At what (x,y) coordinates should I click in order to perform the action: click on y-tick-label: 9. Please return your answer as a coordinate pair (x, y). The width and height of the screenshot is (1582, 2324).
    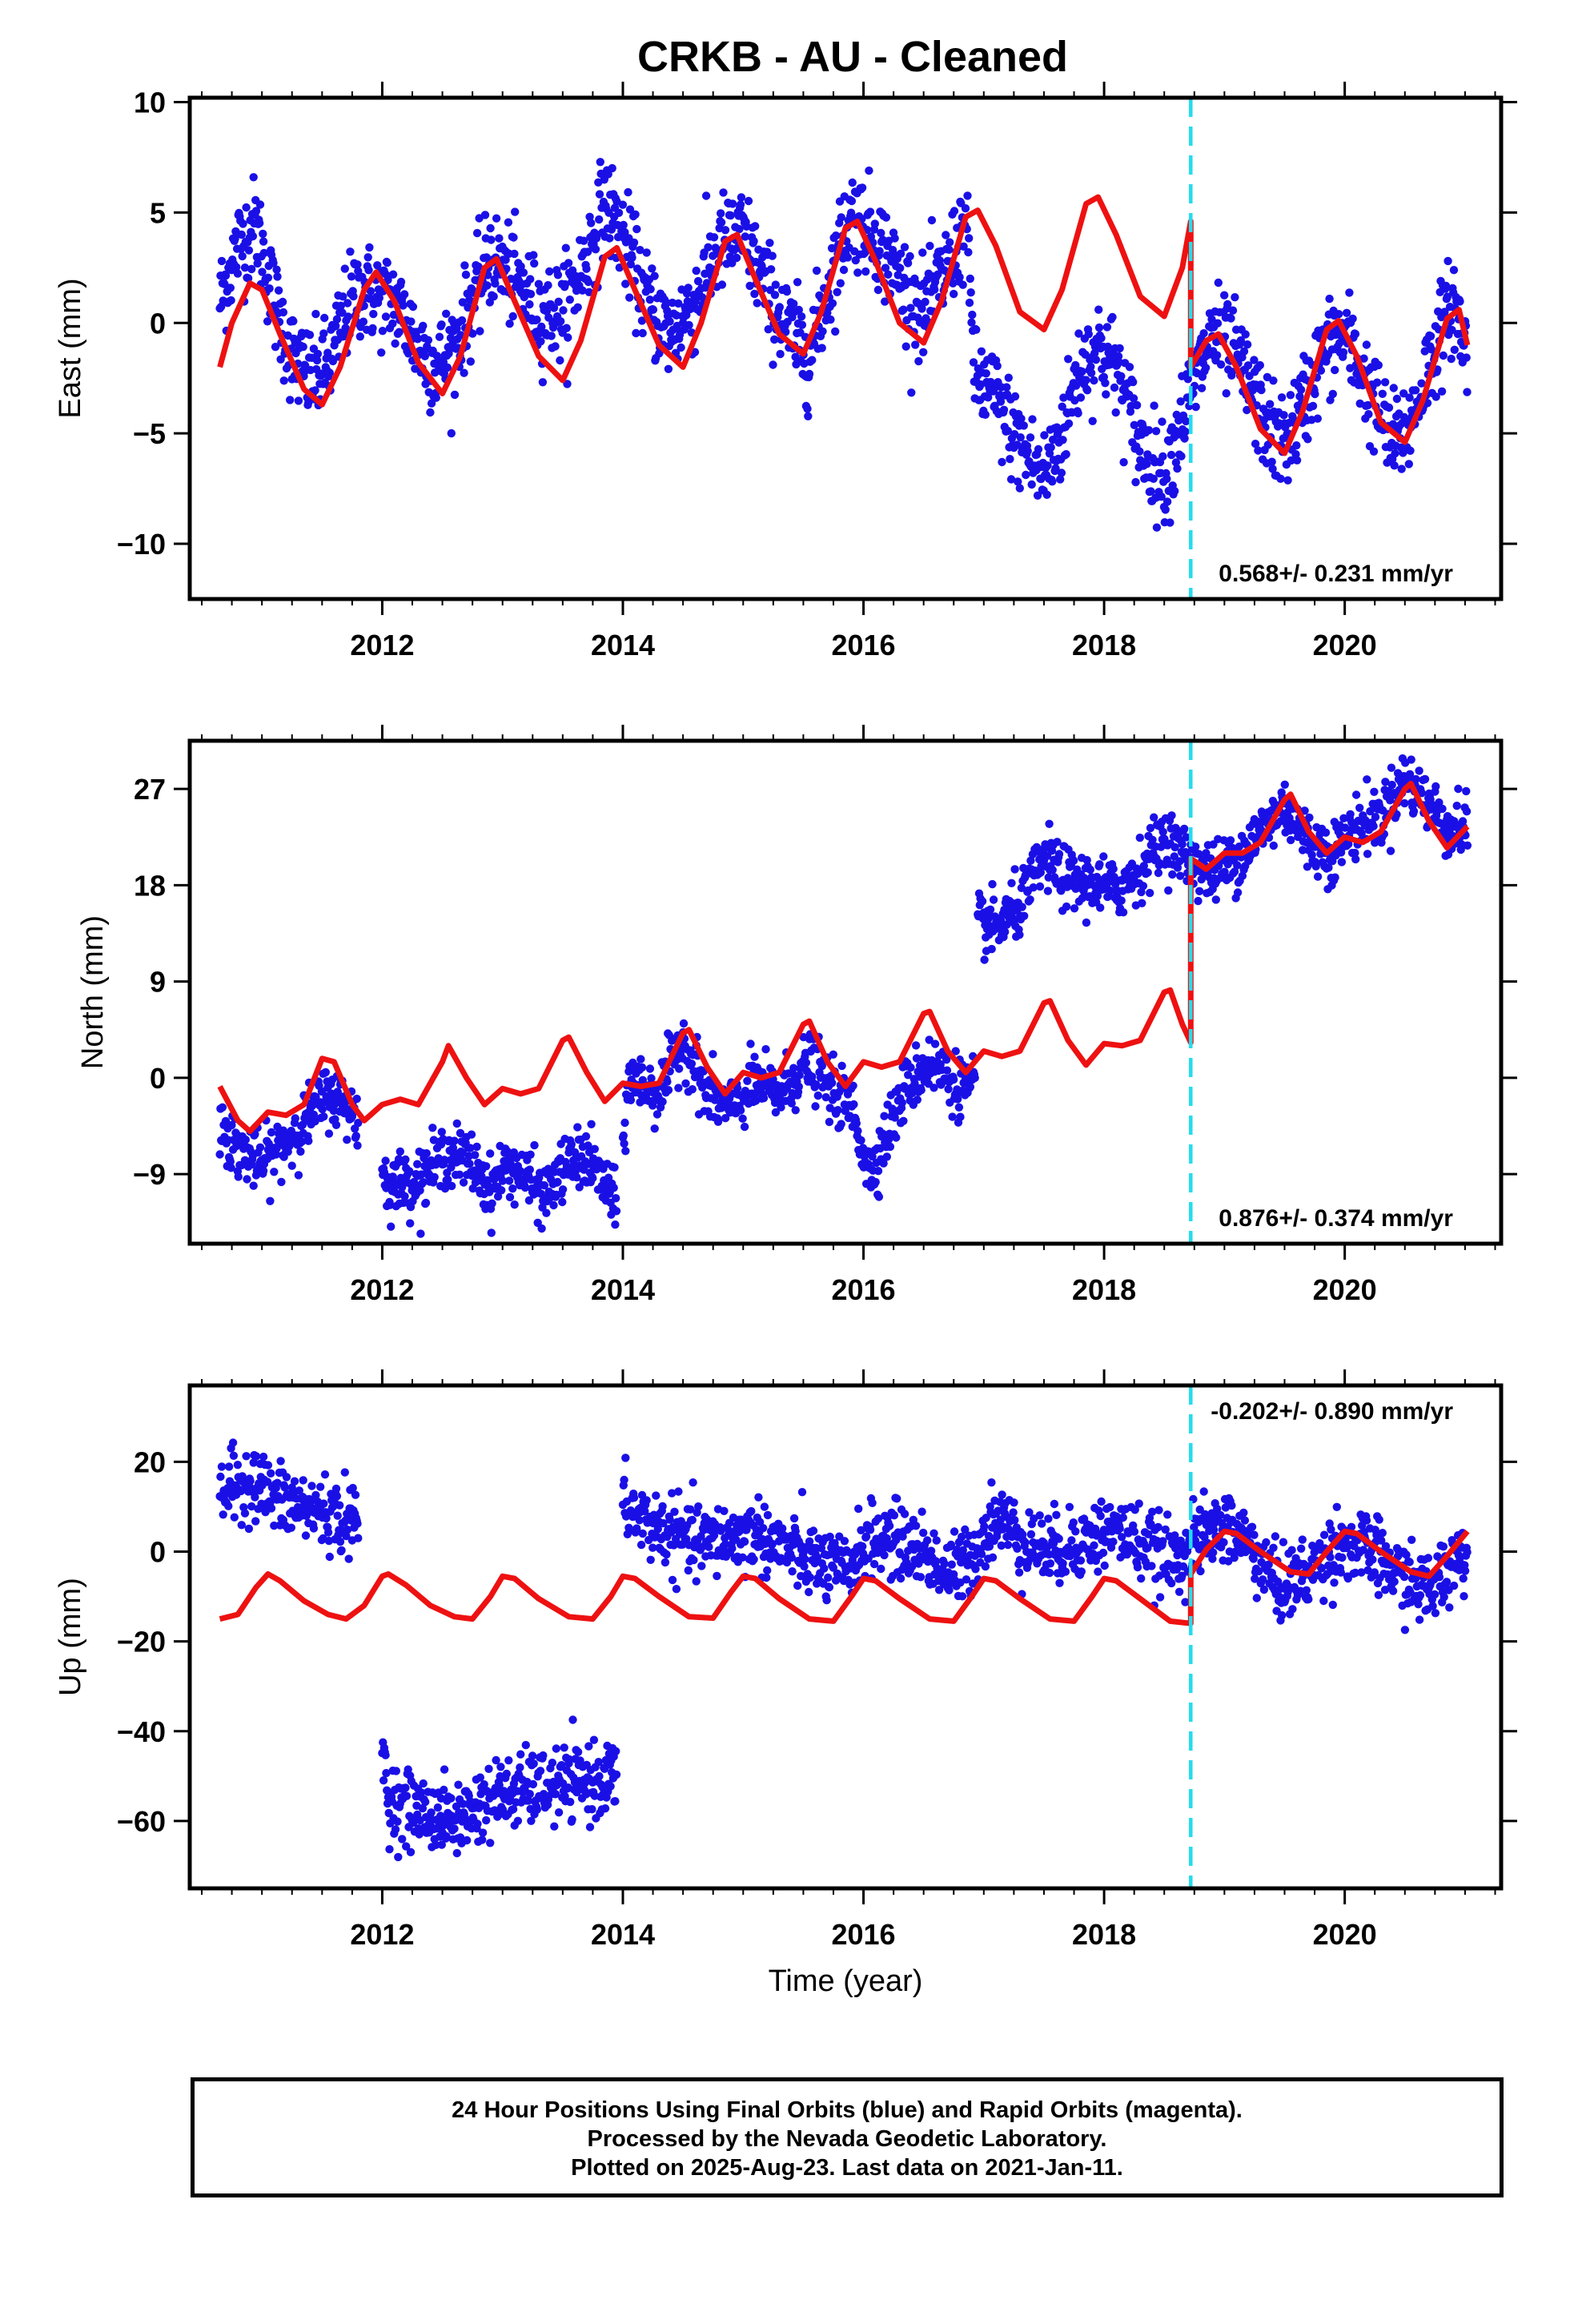
    Looking at the image, I should click on (158, 982).